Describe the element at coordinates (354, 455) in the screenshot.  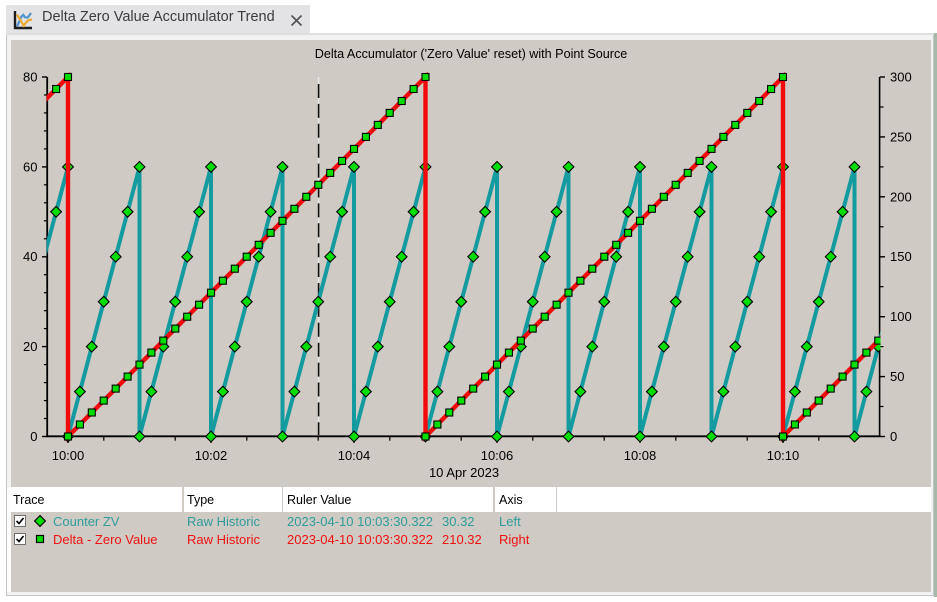
I see `svg-text: 10:04` at that location.